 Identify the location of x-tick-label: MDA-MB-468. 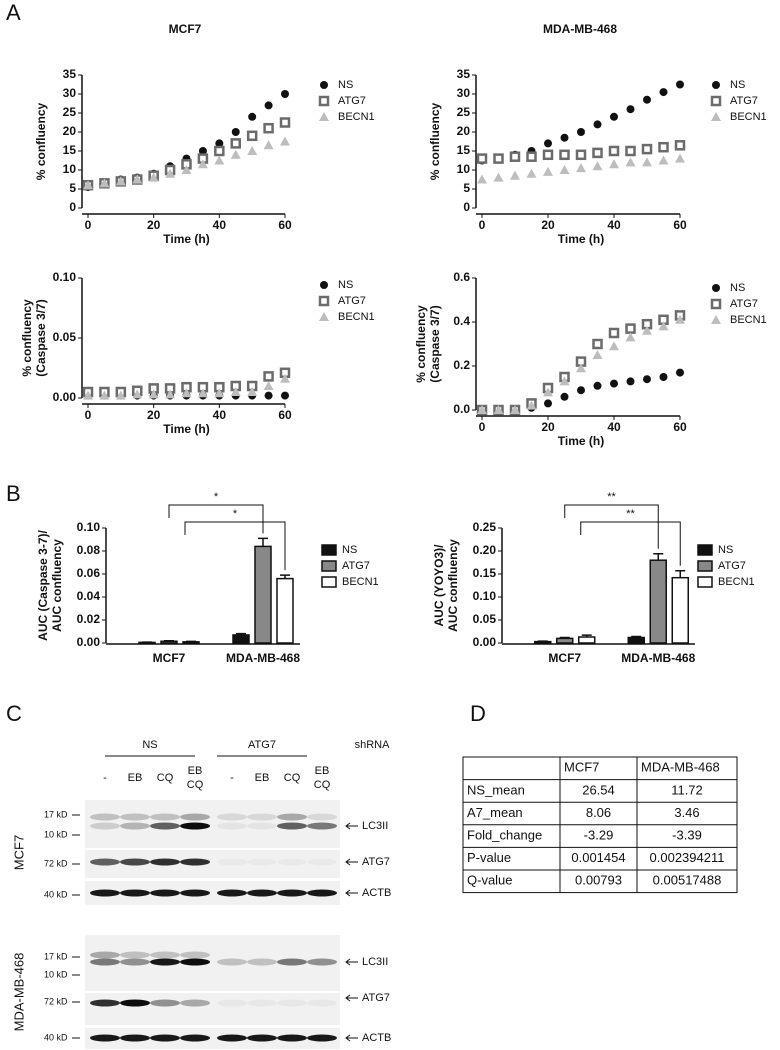
(658, 658).